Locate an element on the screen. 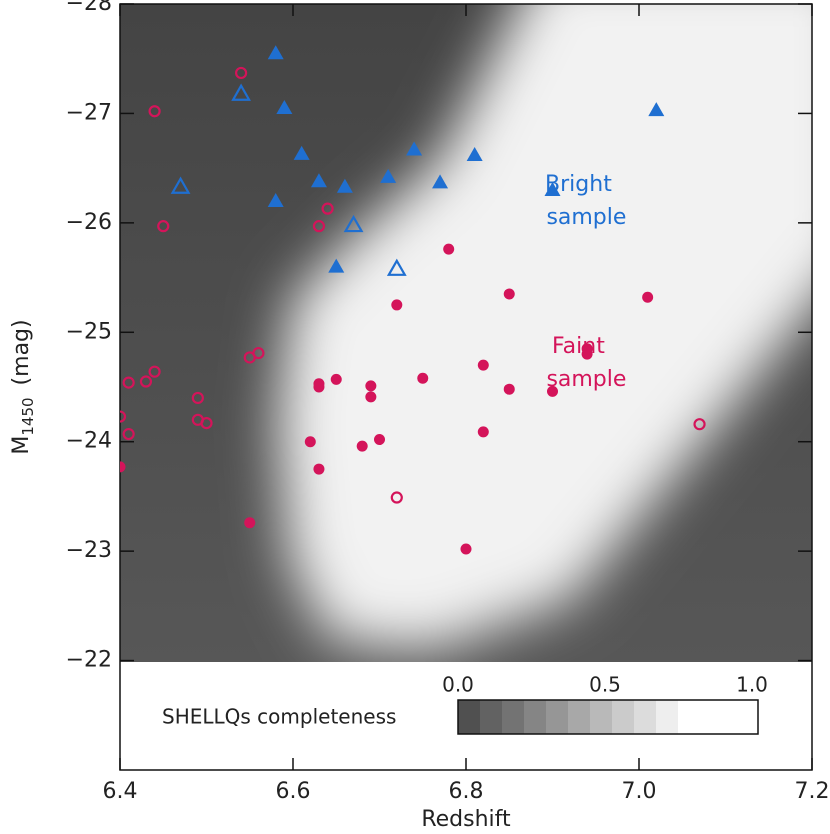  x-tick-label: 6.8 is located at coordinates (466, 791).